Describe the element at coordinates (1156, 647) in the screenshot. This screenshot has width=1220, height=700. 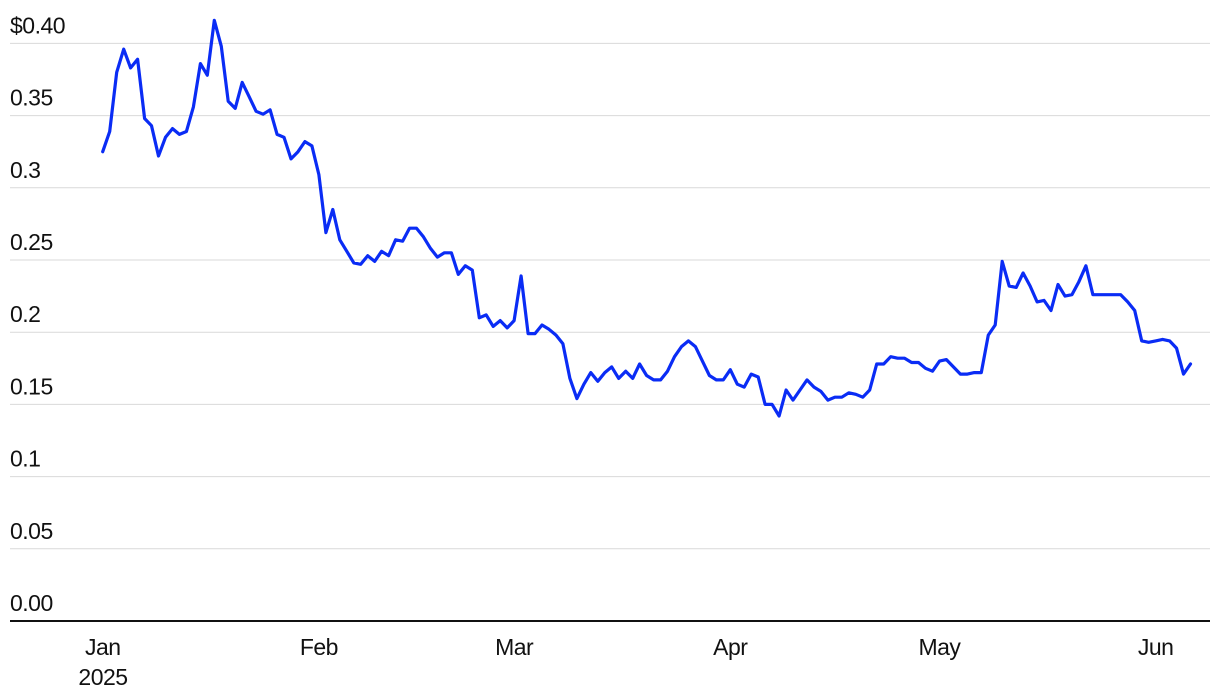
I see `x-tick-label: Jun` at that location.